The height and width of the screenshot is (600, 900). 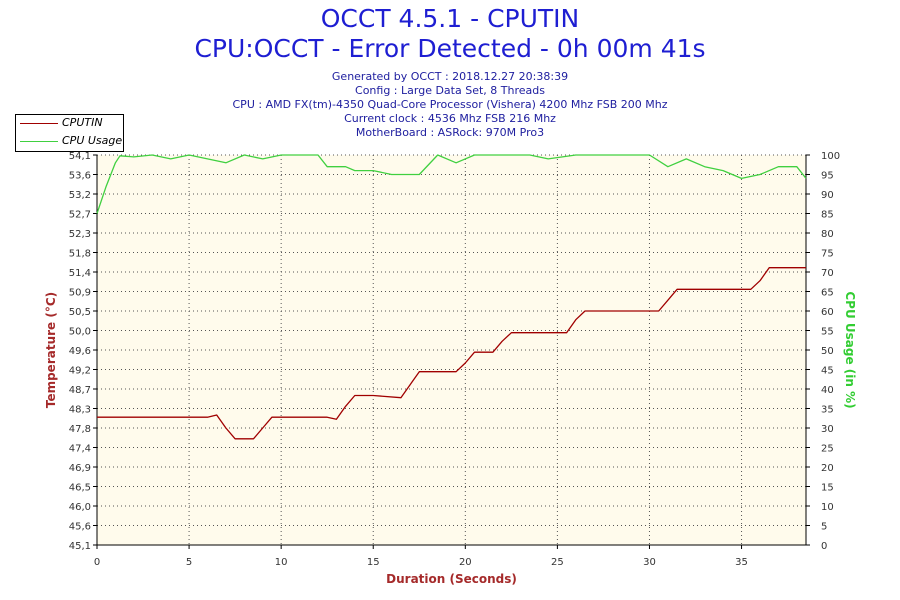 What do you see at coordinates (80, 215) in the screenshot?
I see `y-tick-label: 52,7` at bounding box center [80, 215].